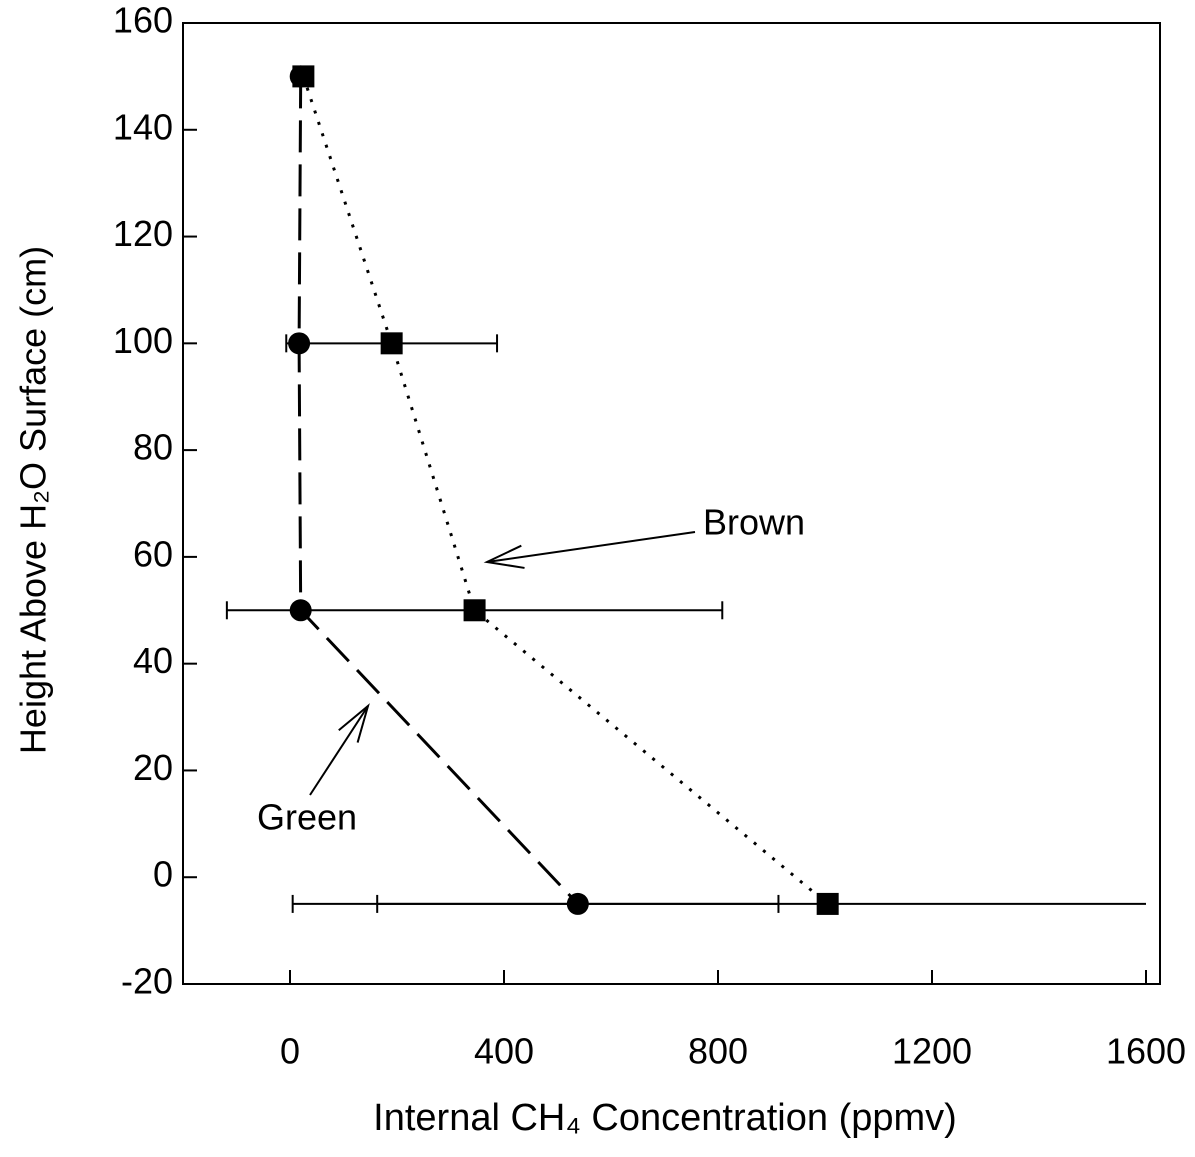  What do you see at coordinates (143, 20) in the screenshot?
I see `y-tick-label: 160` at bounding box center [143, 20].